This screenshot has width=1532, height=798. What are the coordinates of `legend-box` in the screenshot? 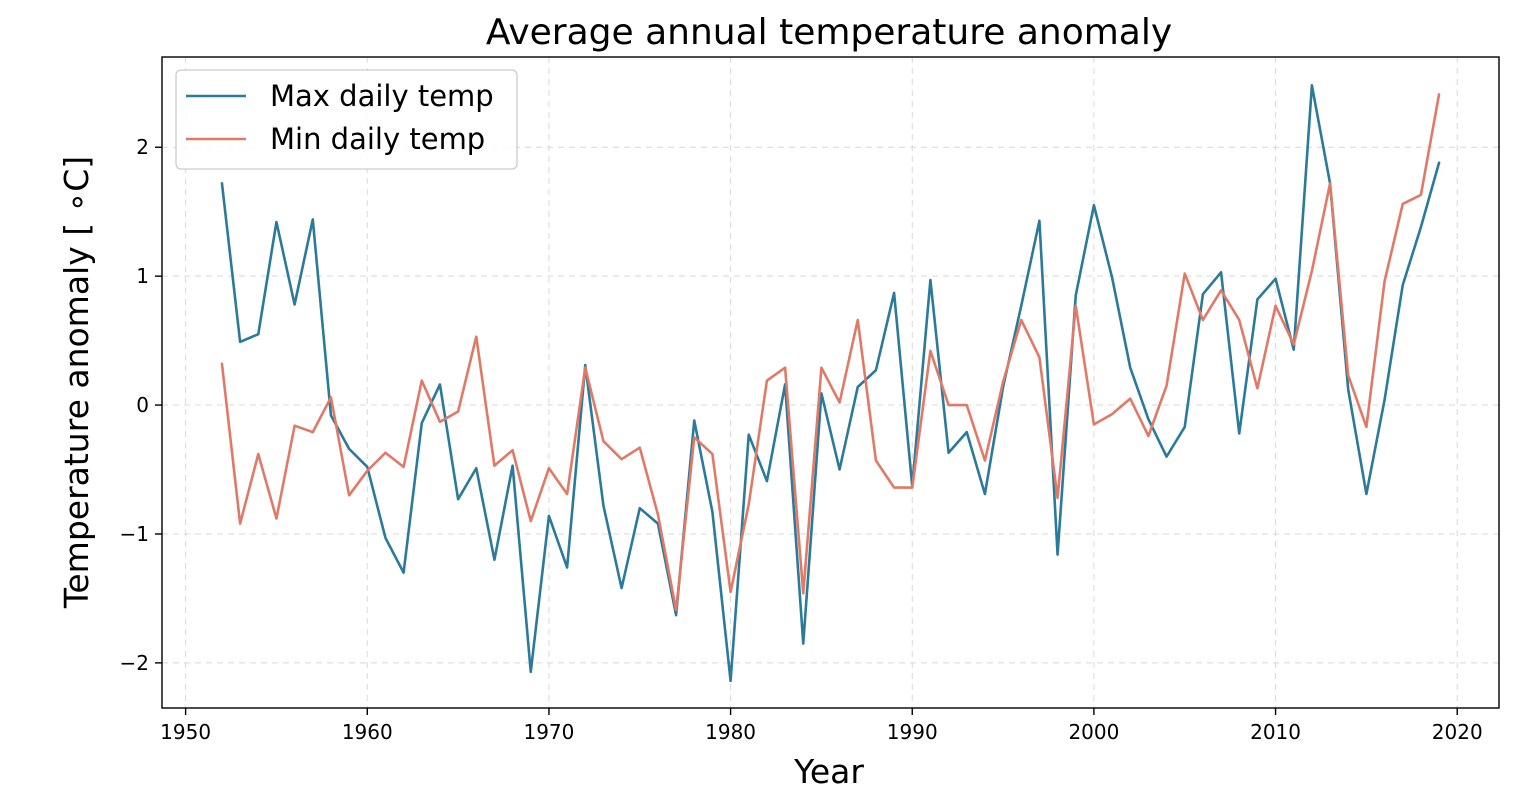 It's located at (346, 119).